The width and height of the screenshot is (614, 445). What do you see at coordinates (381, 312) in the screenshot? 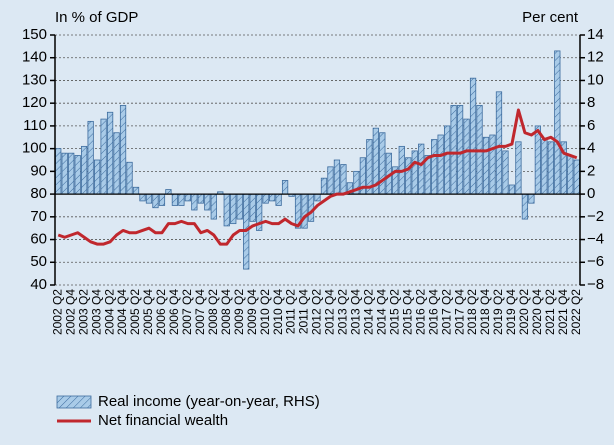
I see `x-tick-label: 2014 Q4` at bounding box center [381, 312].